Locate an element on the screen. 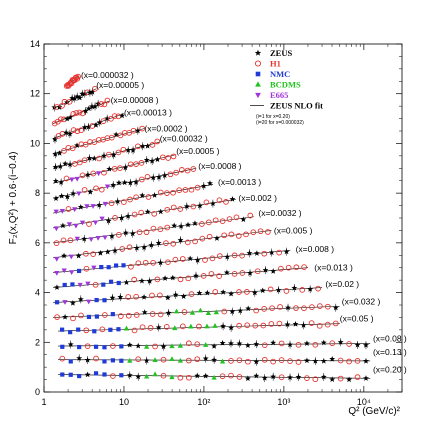 Image resolution: width=436 pixels, height=436 pixels. y-tick-label: 10 is located at coordinates (35, 143).